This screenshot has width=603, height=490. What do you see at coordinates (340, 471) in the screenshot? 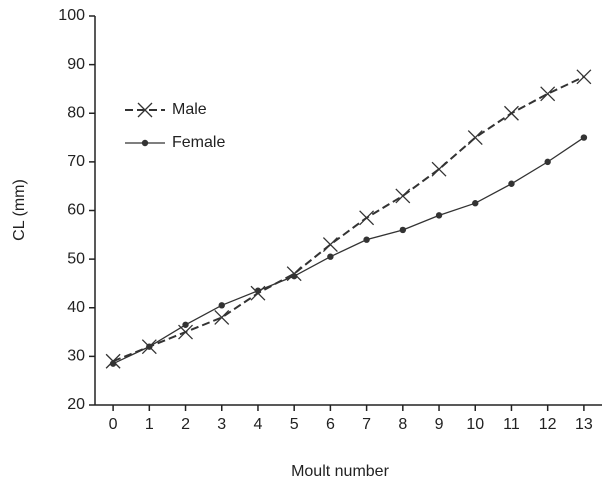
I see `x-axis-label: Moult number` at bounding box center [340, 471].